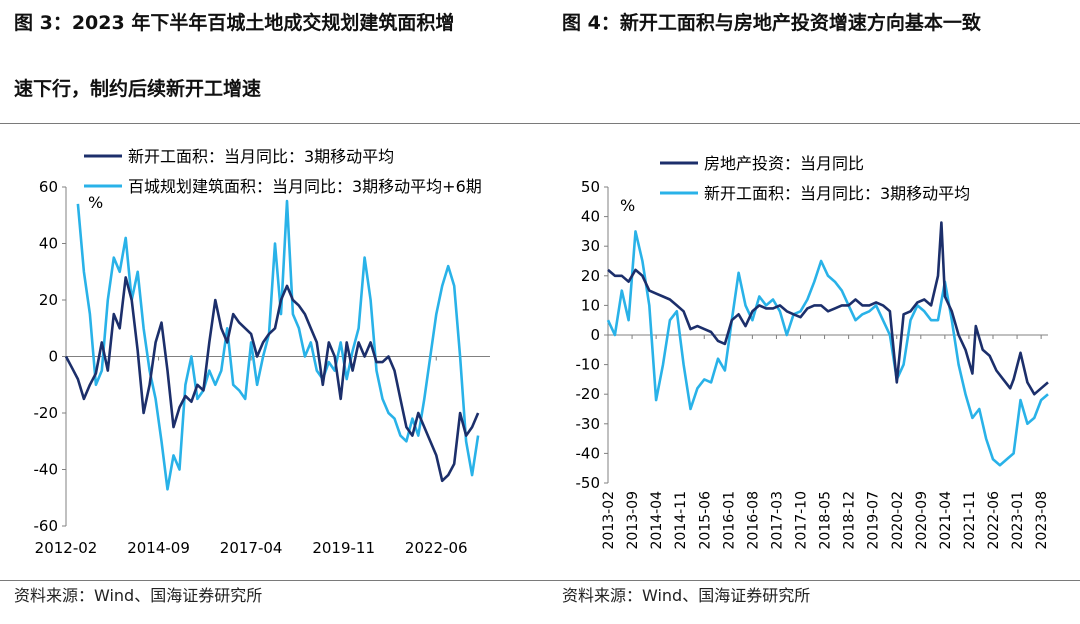 The image size is (1080, 624). Describe the element at coordinates (874, 520) in the screenshot. I see `x-tick-label: 2019-07` at that location.